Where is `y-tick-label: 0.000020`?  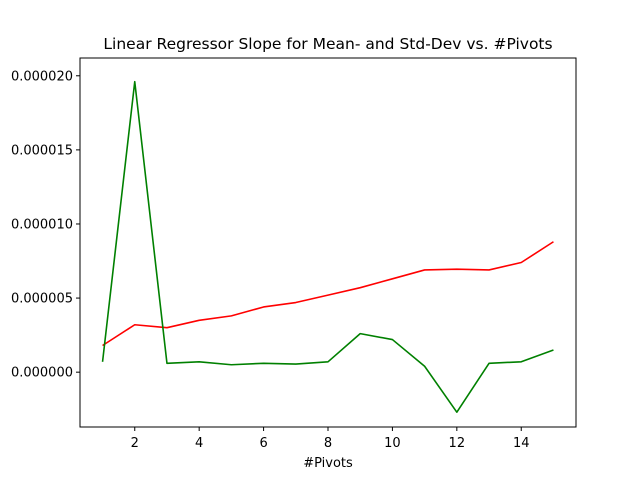 y-tick-label: 0.000020 is located at coordinates (42, 76).